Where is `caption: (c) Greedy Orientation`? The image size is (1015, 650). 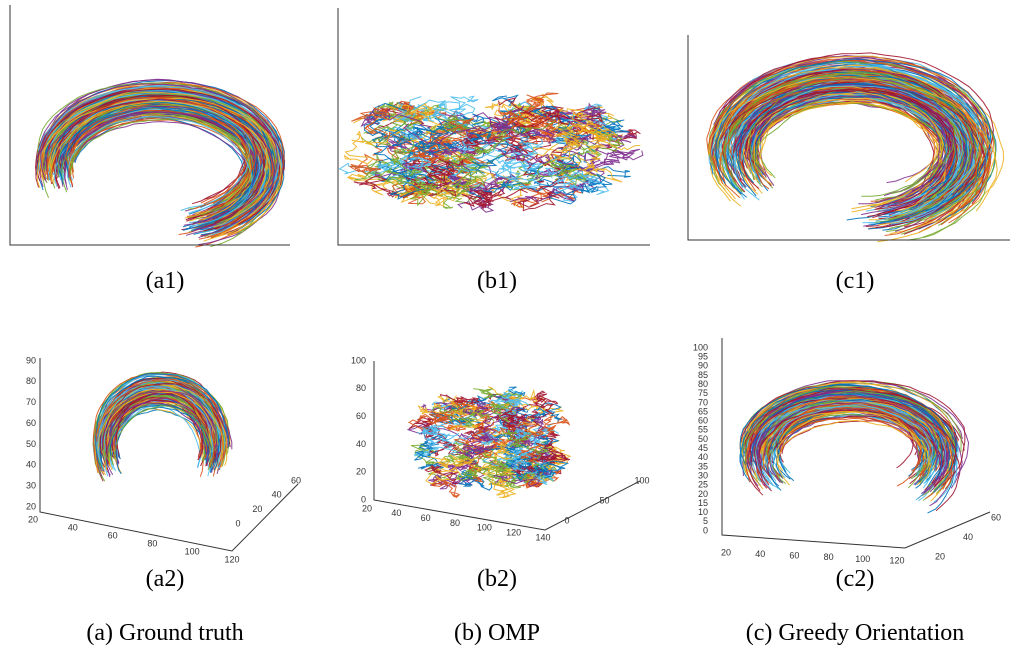
caption: (c) Greedy Orientation is located at coordinates (855, 633).